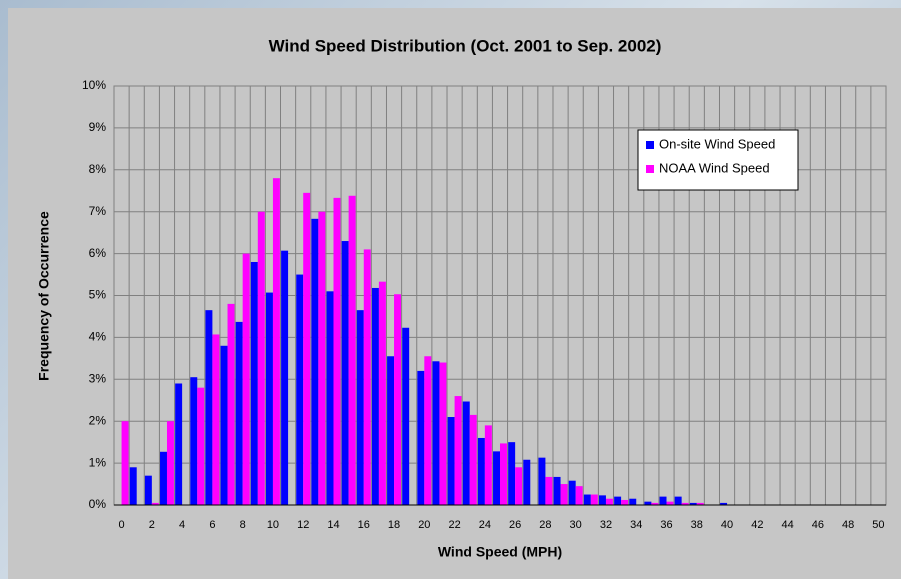 This screenshot has width=901, height=579. Describe the element at coordinates (650, 169) in the screenshot. I see `legend-swatch` at that location.